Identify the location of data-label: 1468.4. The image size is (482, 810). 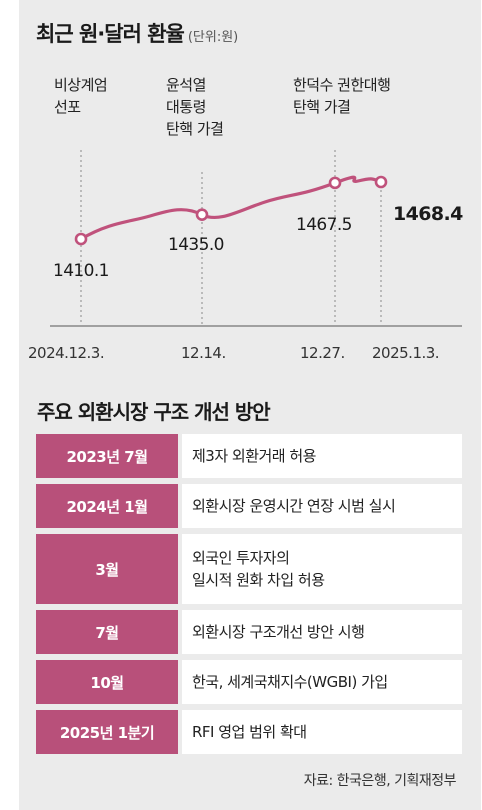
(428, 214).